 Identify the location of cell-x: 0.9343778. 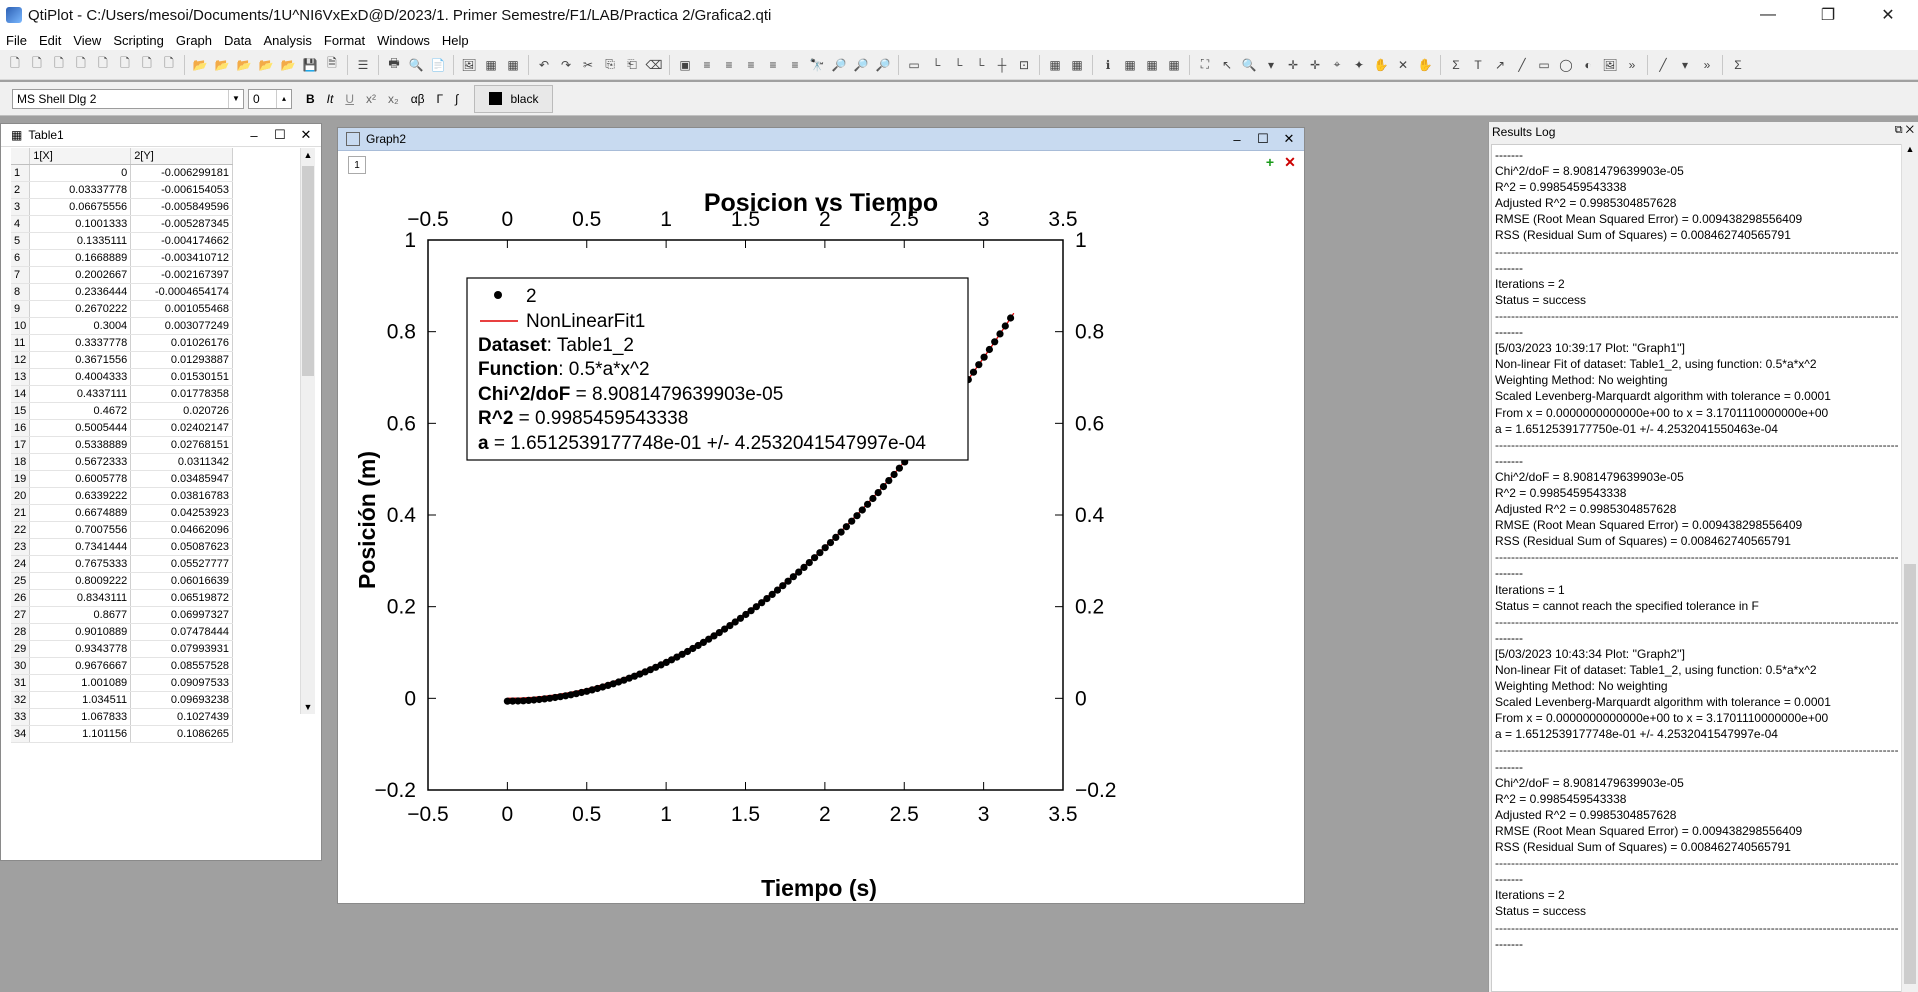
(80, 649).